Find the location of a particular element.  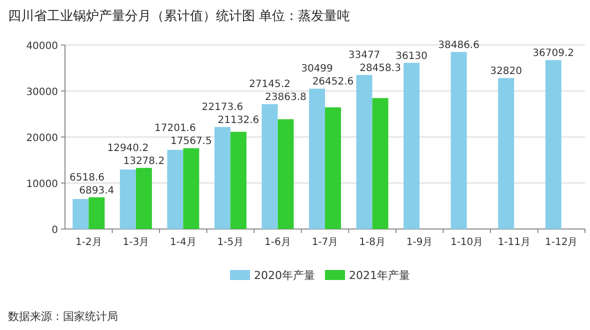

x-tick-label: 1-4月 is located at coordinates (183, 242).